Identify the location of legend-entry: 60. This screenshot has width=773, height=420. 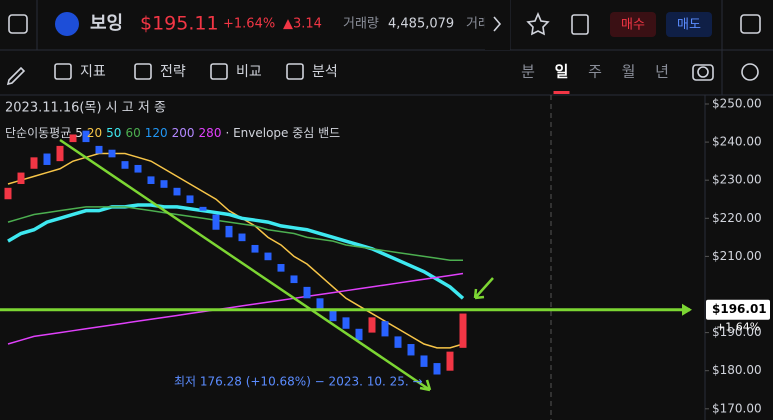
(132, 133).